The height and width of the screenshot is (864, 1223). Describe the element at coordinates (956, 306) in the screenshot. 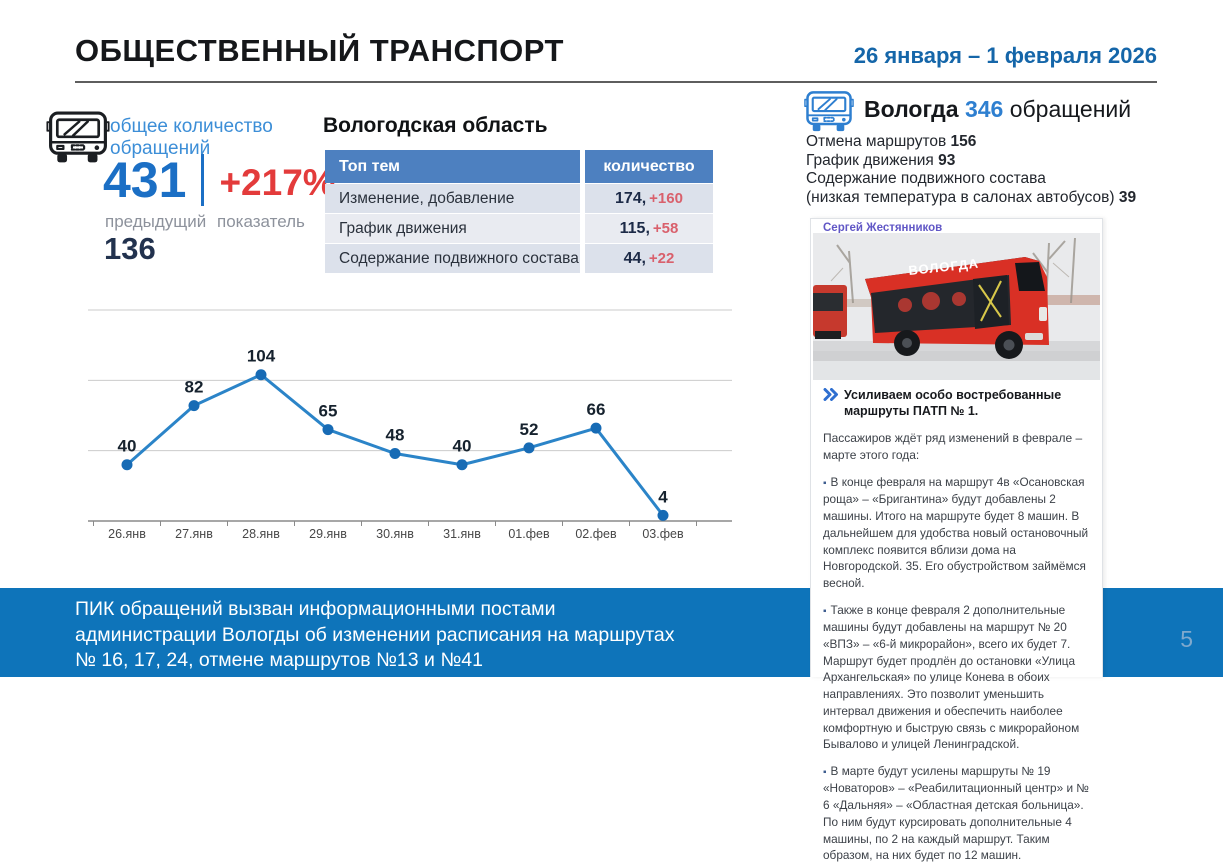

I see `bus-photo: ВОЛОГДА` at that location.